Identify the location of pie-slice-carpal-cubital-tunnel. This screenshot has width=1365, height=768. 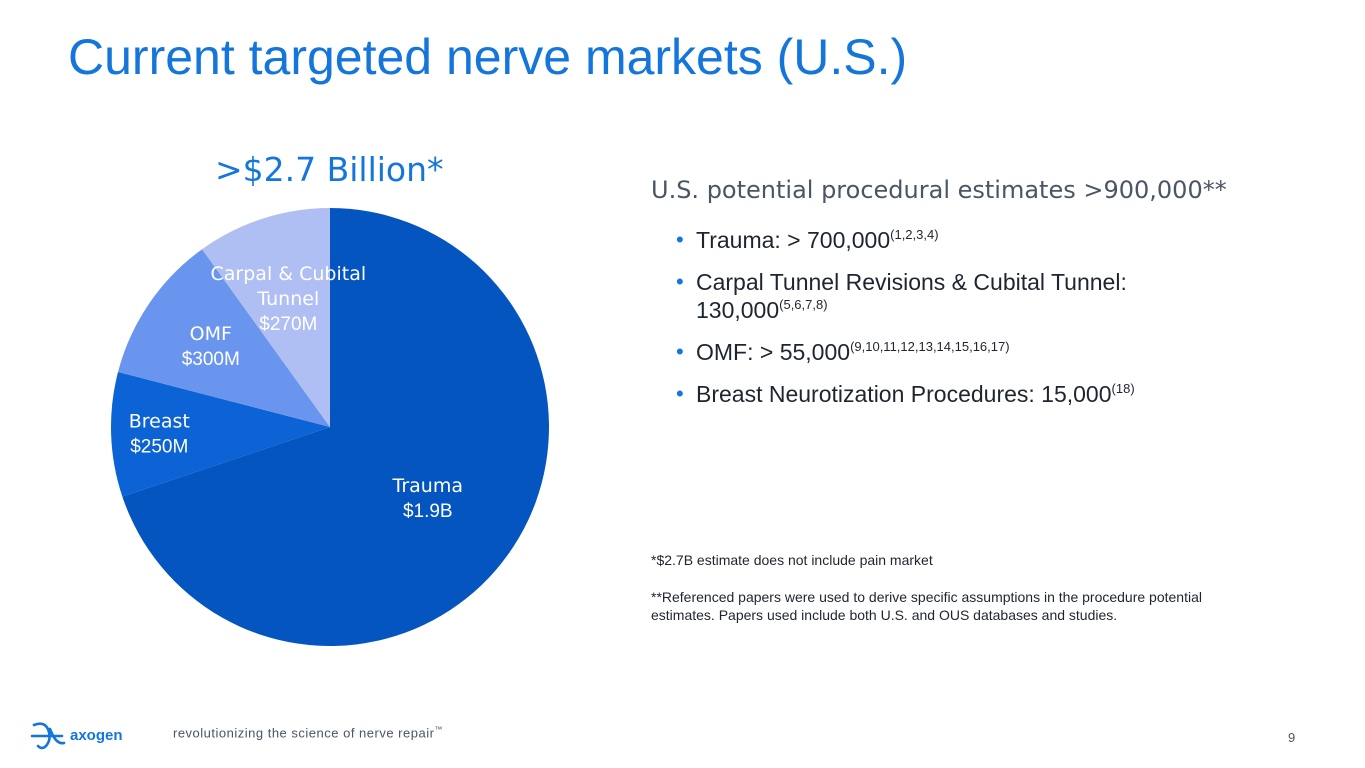
(266, 317).